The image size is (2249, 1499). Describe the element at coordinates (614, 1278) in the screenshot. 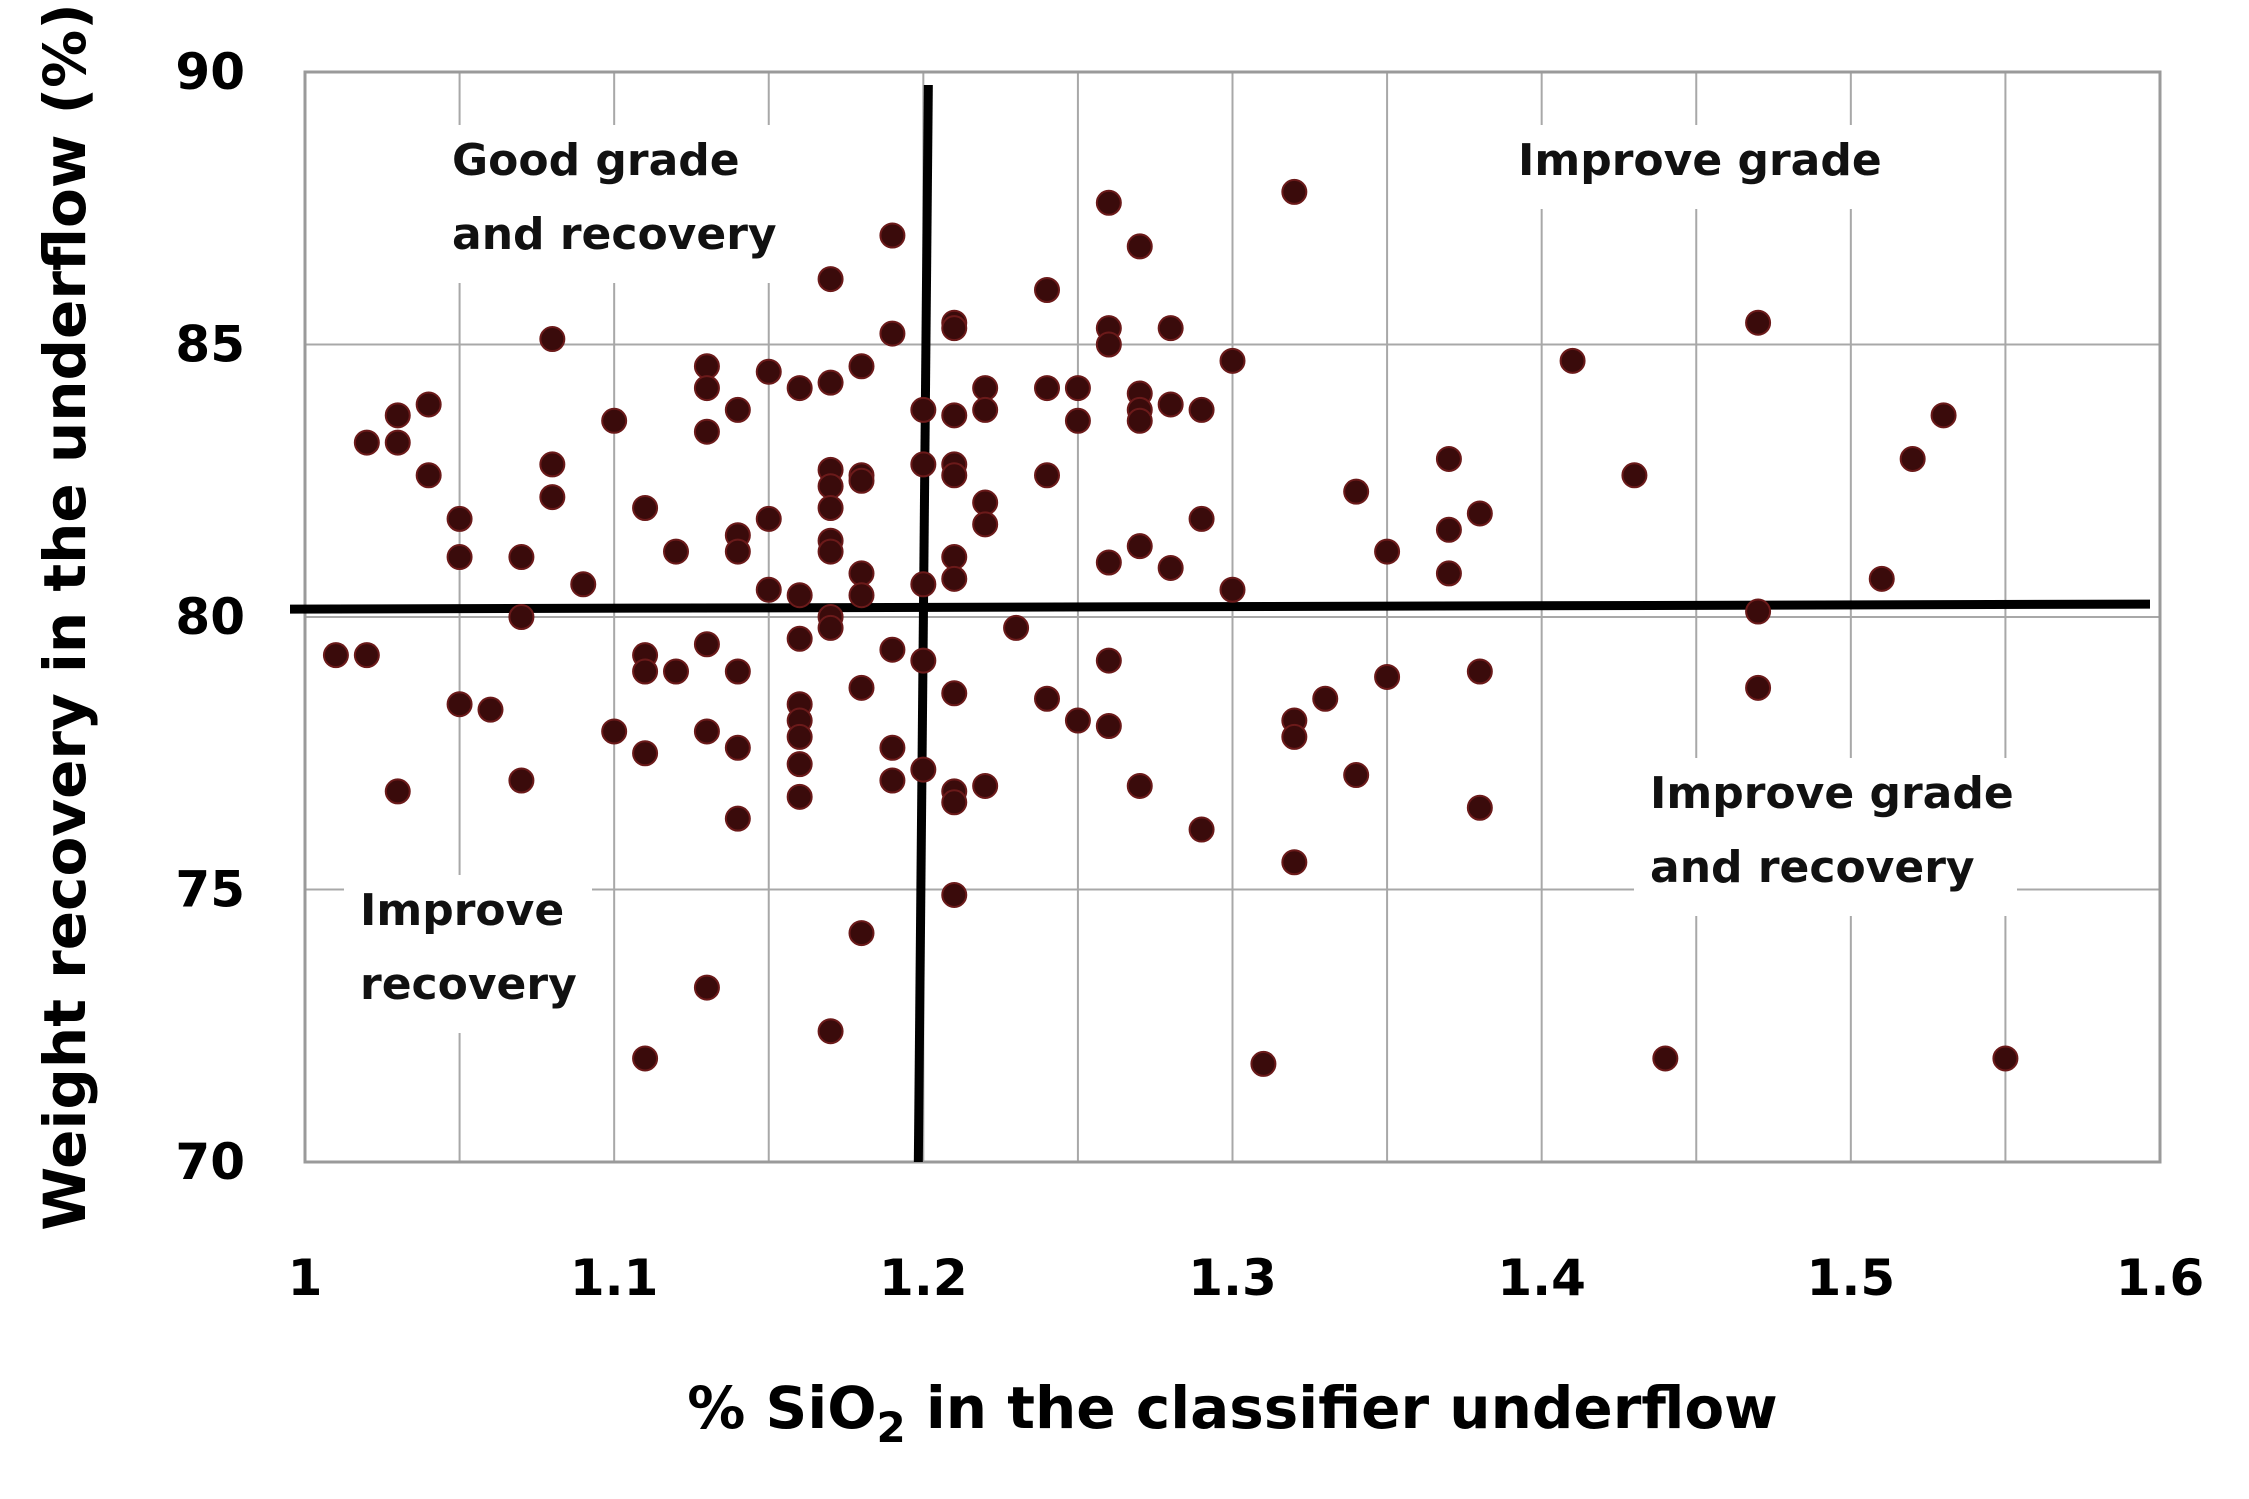

I see `x-tick-label: 1.1` at that location.